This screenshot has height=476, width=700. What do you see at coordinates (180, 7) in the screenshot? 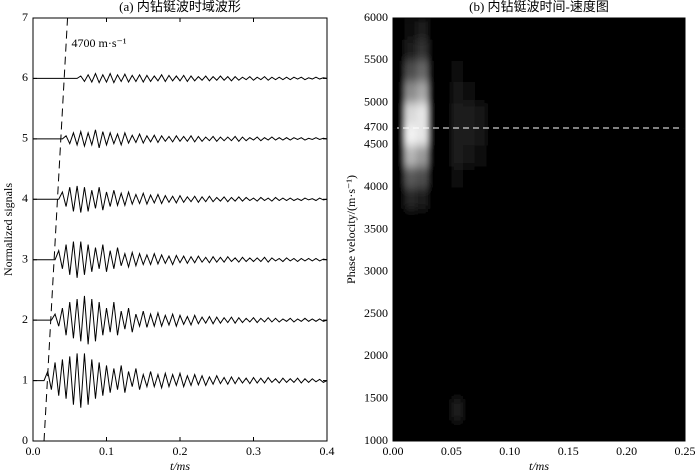
I see `chart-title: (a) 内钻铤波时域波形` at bounding box center [180, 7].